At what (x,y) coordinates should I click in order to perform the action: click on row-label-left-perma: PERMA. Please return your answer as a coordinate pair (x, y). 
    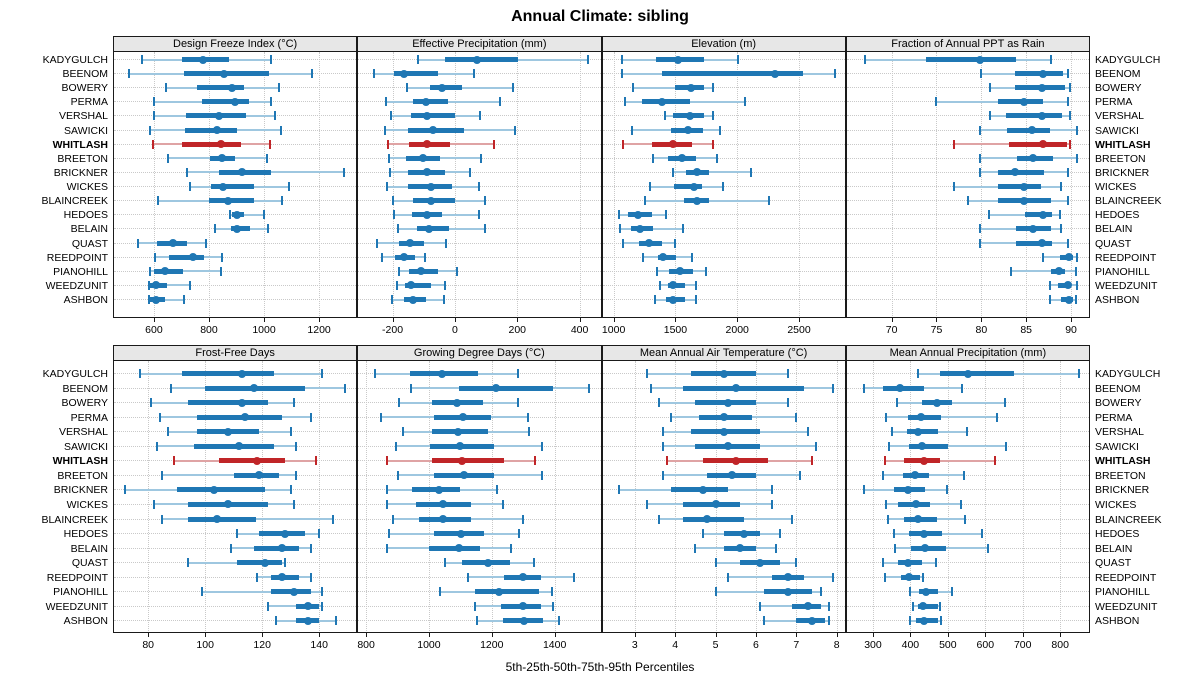
    Looking at the image, I should click on (89, 417).